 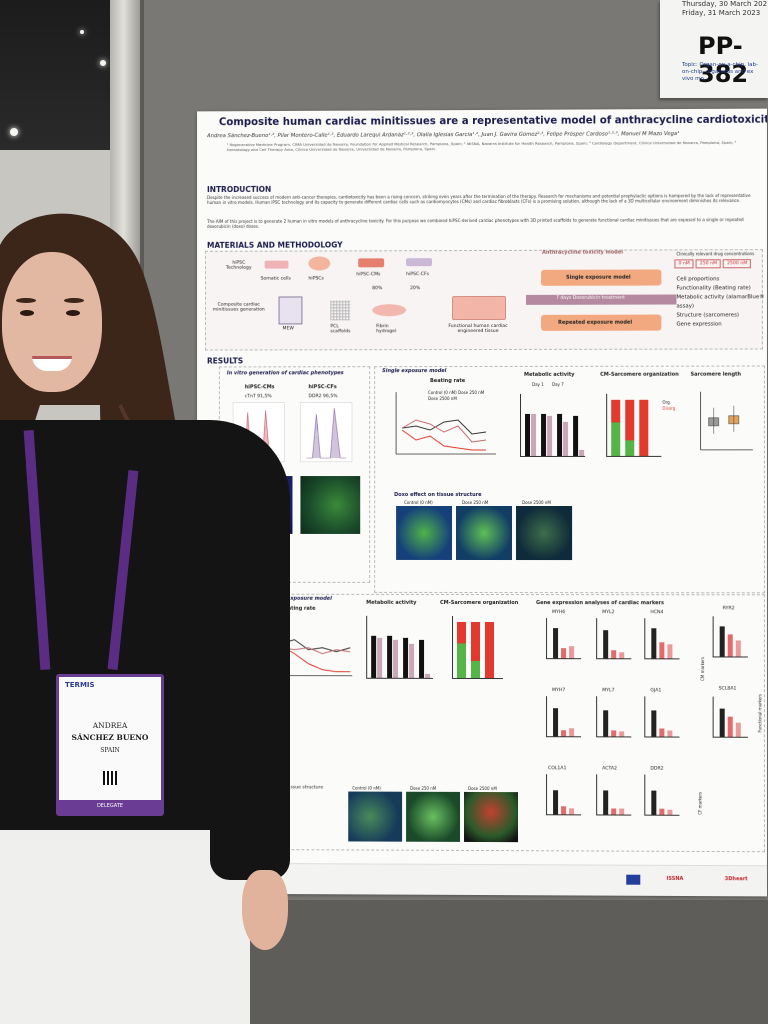 I want to click on gene-label: DDR2, so click(x=656, y=769).